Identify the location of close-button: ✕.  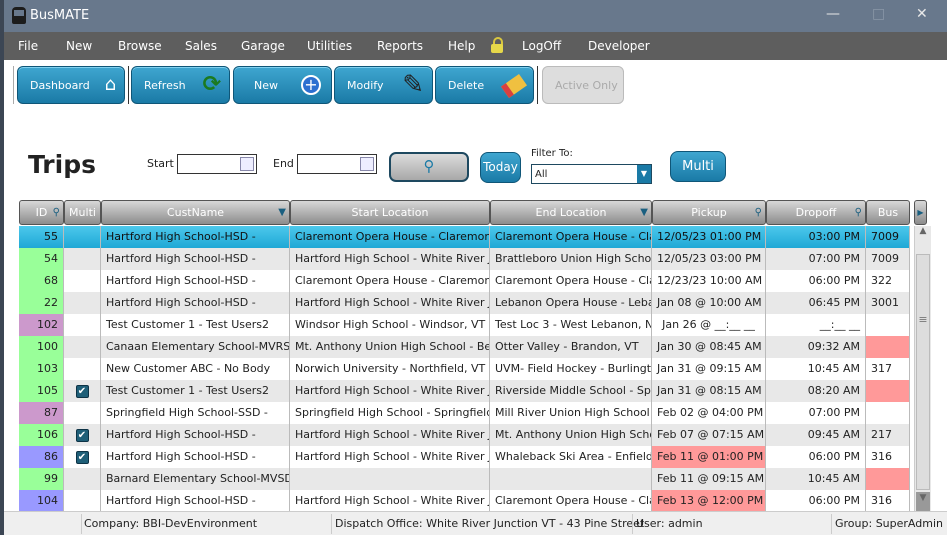
(922, 14).